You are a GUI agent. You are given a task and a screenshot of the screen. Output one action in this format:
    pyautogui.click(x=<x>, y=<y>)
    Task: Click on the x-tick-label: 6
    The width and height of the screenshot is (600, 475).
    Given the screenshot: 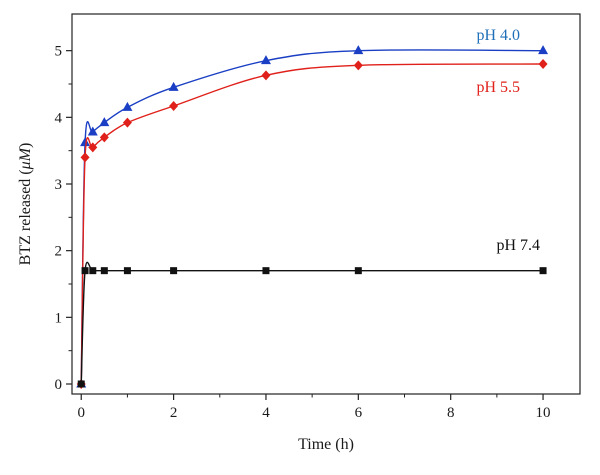 What is the action you would take?
    pyautogui.click(x=359, y=413)
    